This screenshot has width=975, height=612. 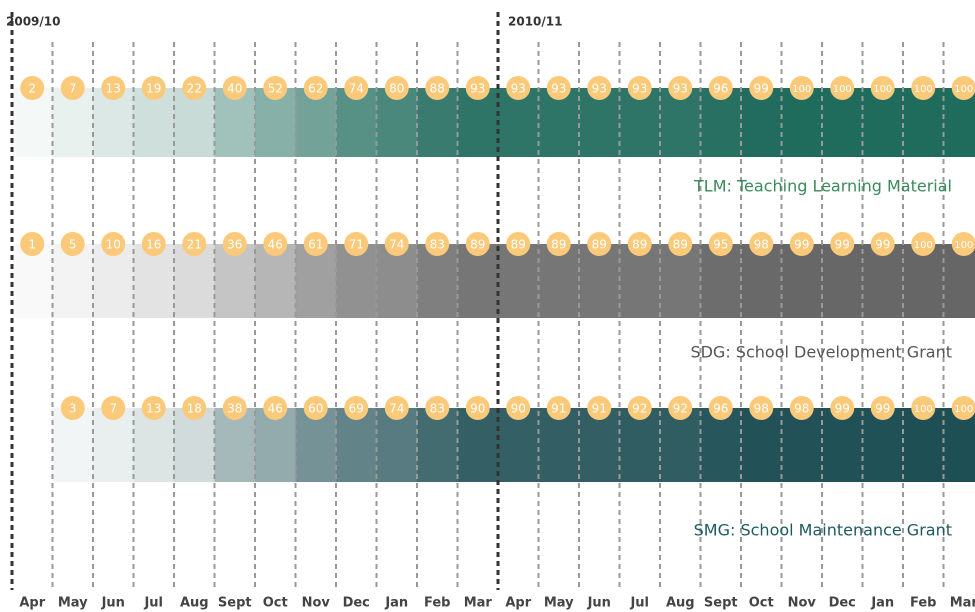 What do you see at coordinates (316, 603) in the screenshot?
I see `month-label: Nov` at bounding box center [316, 603].